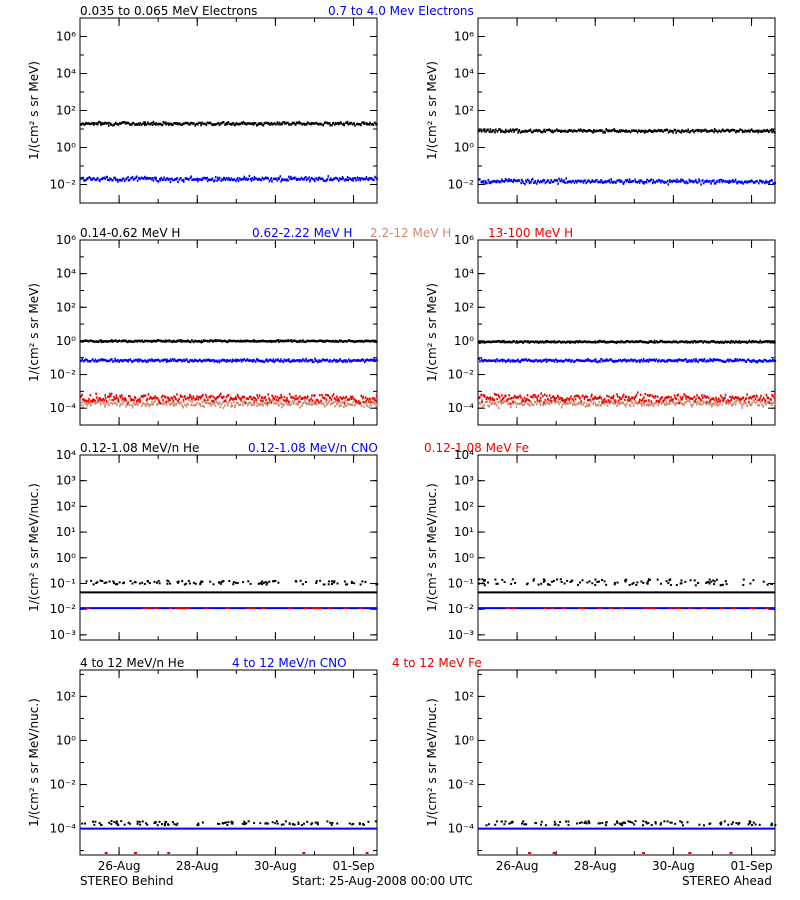  What do you see at coordinates (66, 506) in the screenshot?
I see `y-tick-label: 10²` at bounding box center [66, 506].